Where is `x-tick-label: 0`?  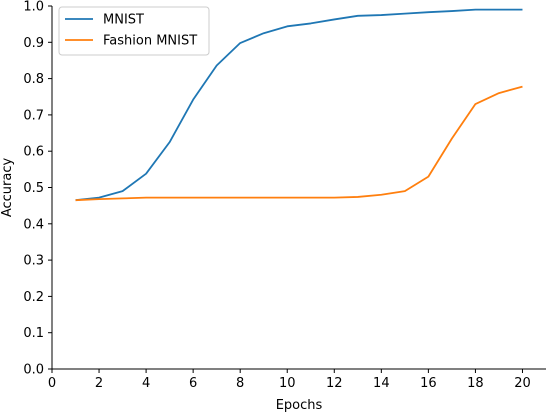
x-tick-label: 0 is located at coordinates (52, 383).